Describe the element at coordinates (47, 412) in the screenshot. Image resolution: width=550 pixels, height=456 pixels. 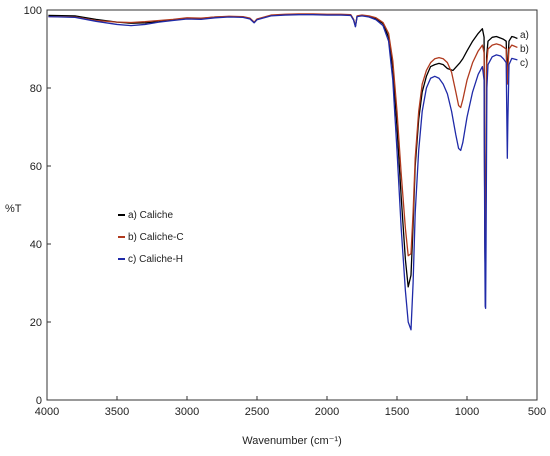
I see `x-tick-label: 4000` at that location.